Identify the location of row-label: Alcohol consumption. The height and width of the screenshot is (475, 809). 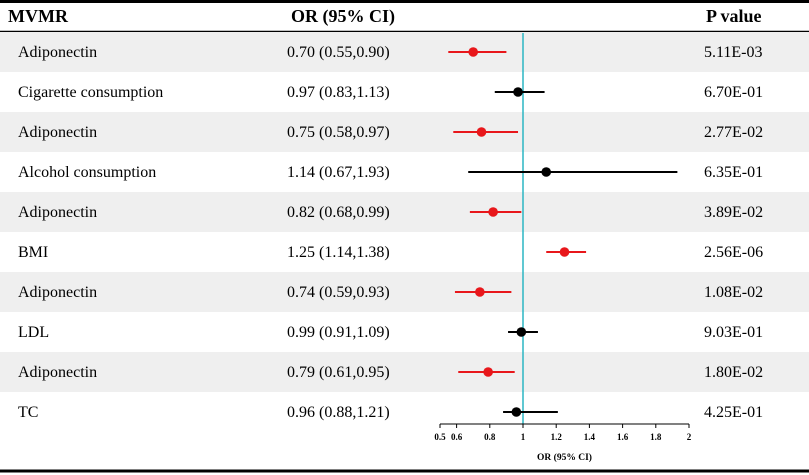
(87, 172).